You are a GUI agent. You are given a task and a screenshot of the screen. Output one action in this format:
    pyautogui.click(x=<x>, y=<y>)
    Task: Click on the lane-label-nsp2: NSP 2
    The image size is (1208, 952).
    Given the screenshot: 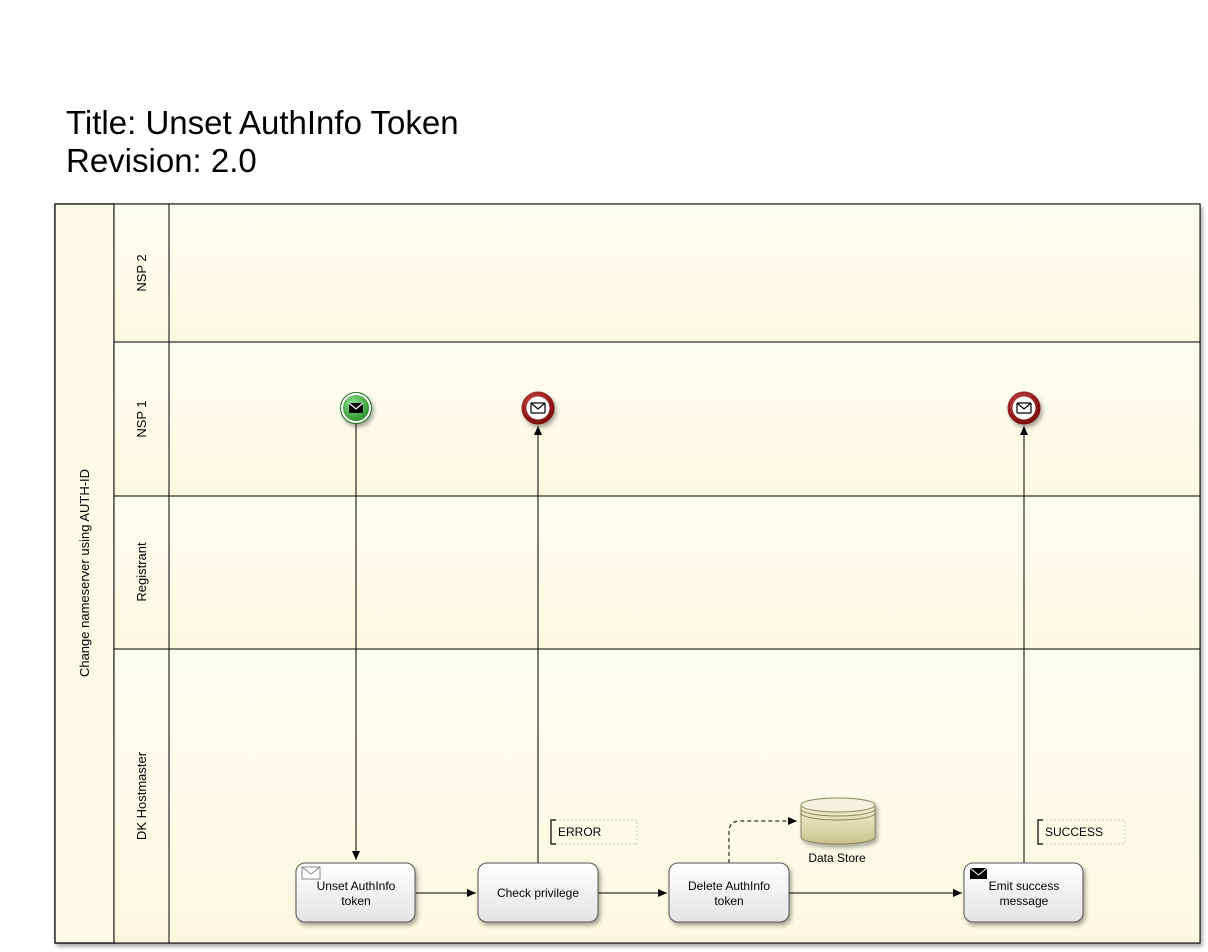 What is the action you would take?
    pyautogui.click(x=141, y=272)
    